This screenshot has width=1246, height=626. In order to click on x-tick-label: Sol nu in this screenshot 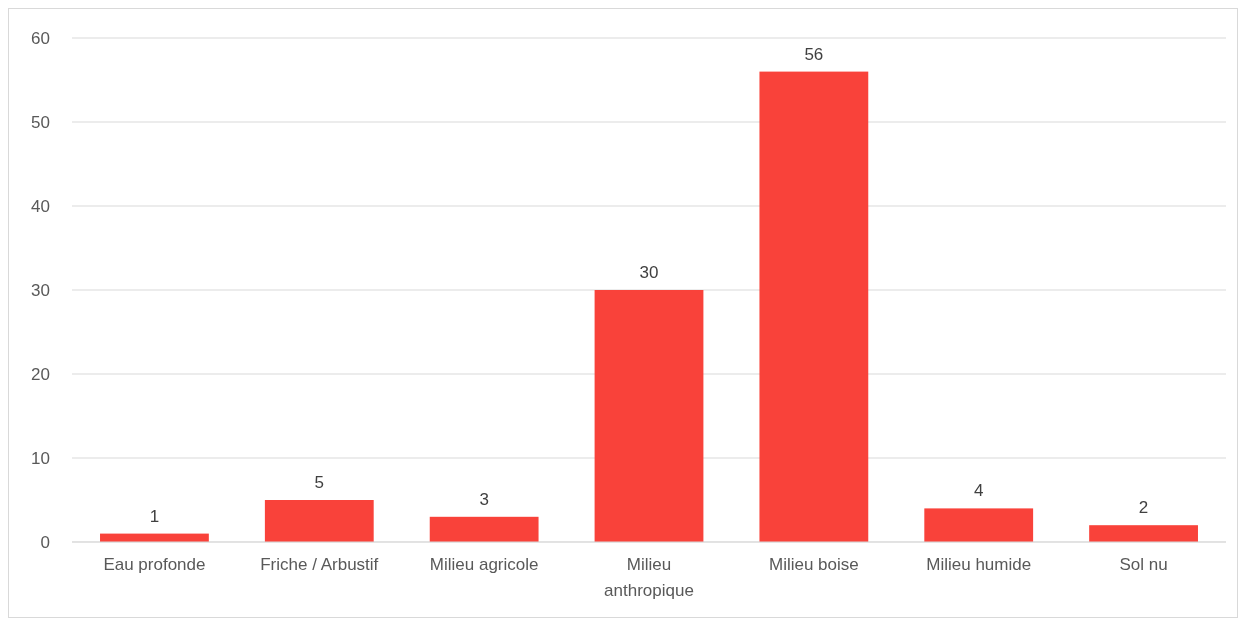, I will do `click(1143, 564)`.